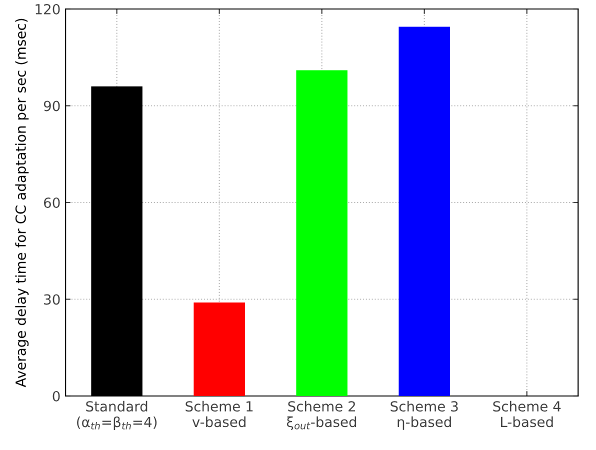 The height and width of the screenshot is (450, 596). Describe the element at coordinates (48, 9) in the screenshot. I see `y-tick-label: 120` at that location.